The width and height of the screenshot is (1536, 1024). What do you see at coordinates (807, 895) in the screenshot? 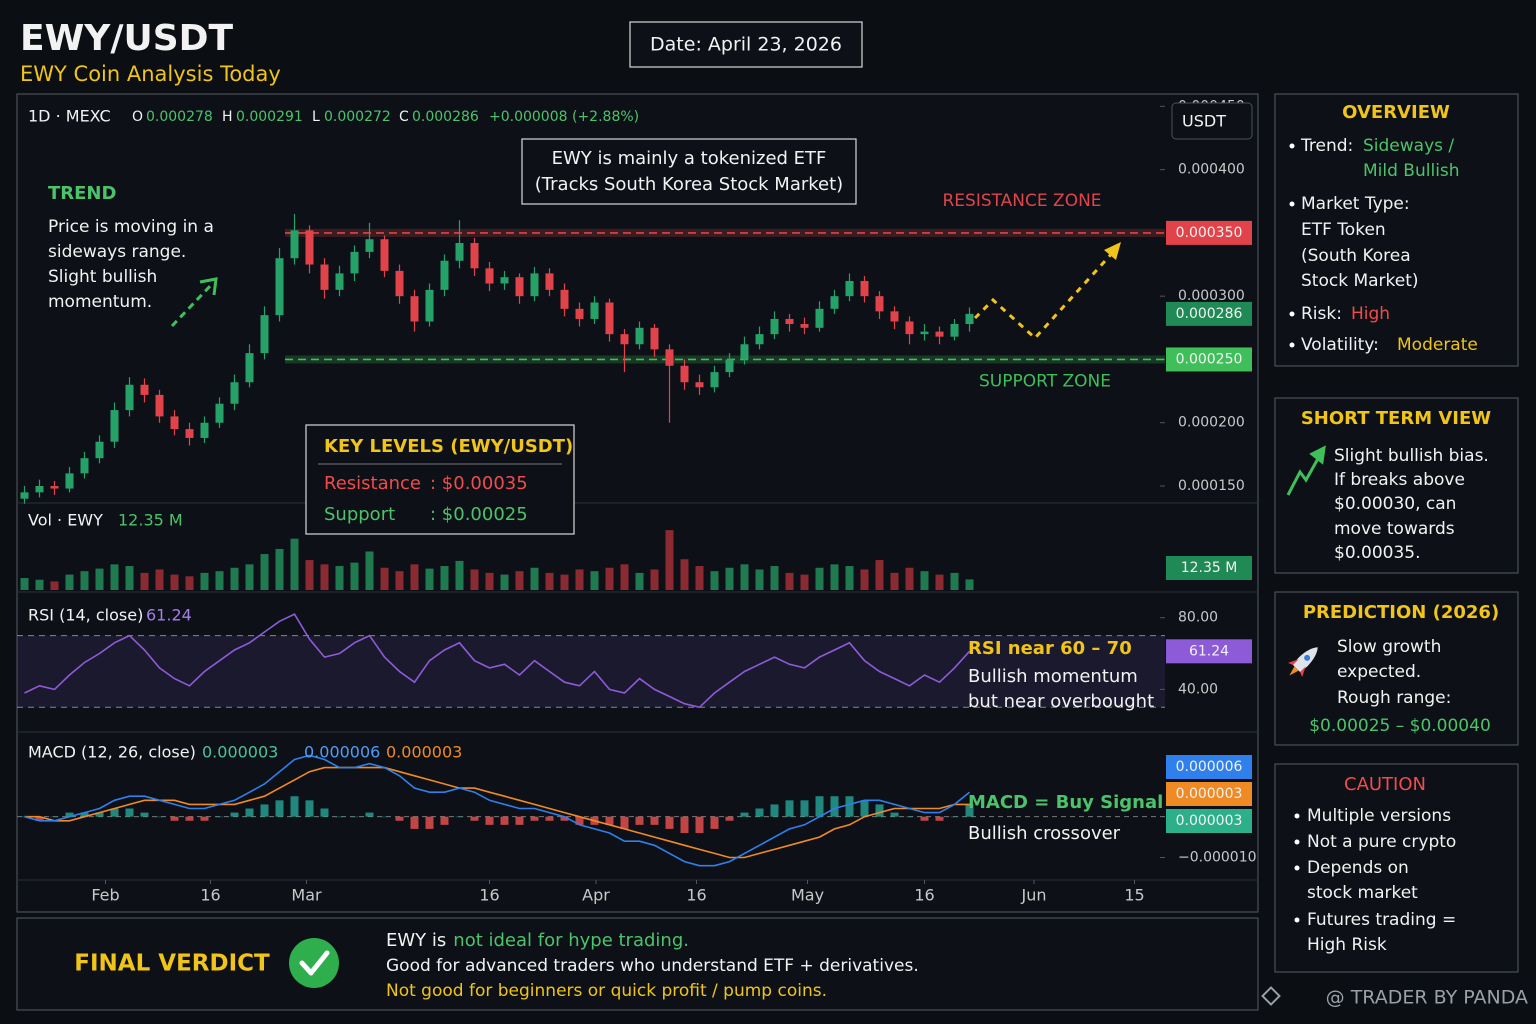
I see `x-tick-label: May` at bounding box center [807, 895].